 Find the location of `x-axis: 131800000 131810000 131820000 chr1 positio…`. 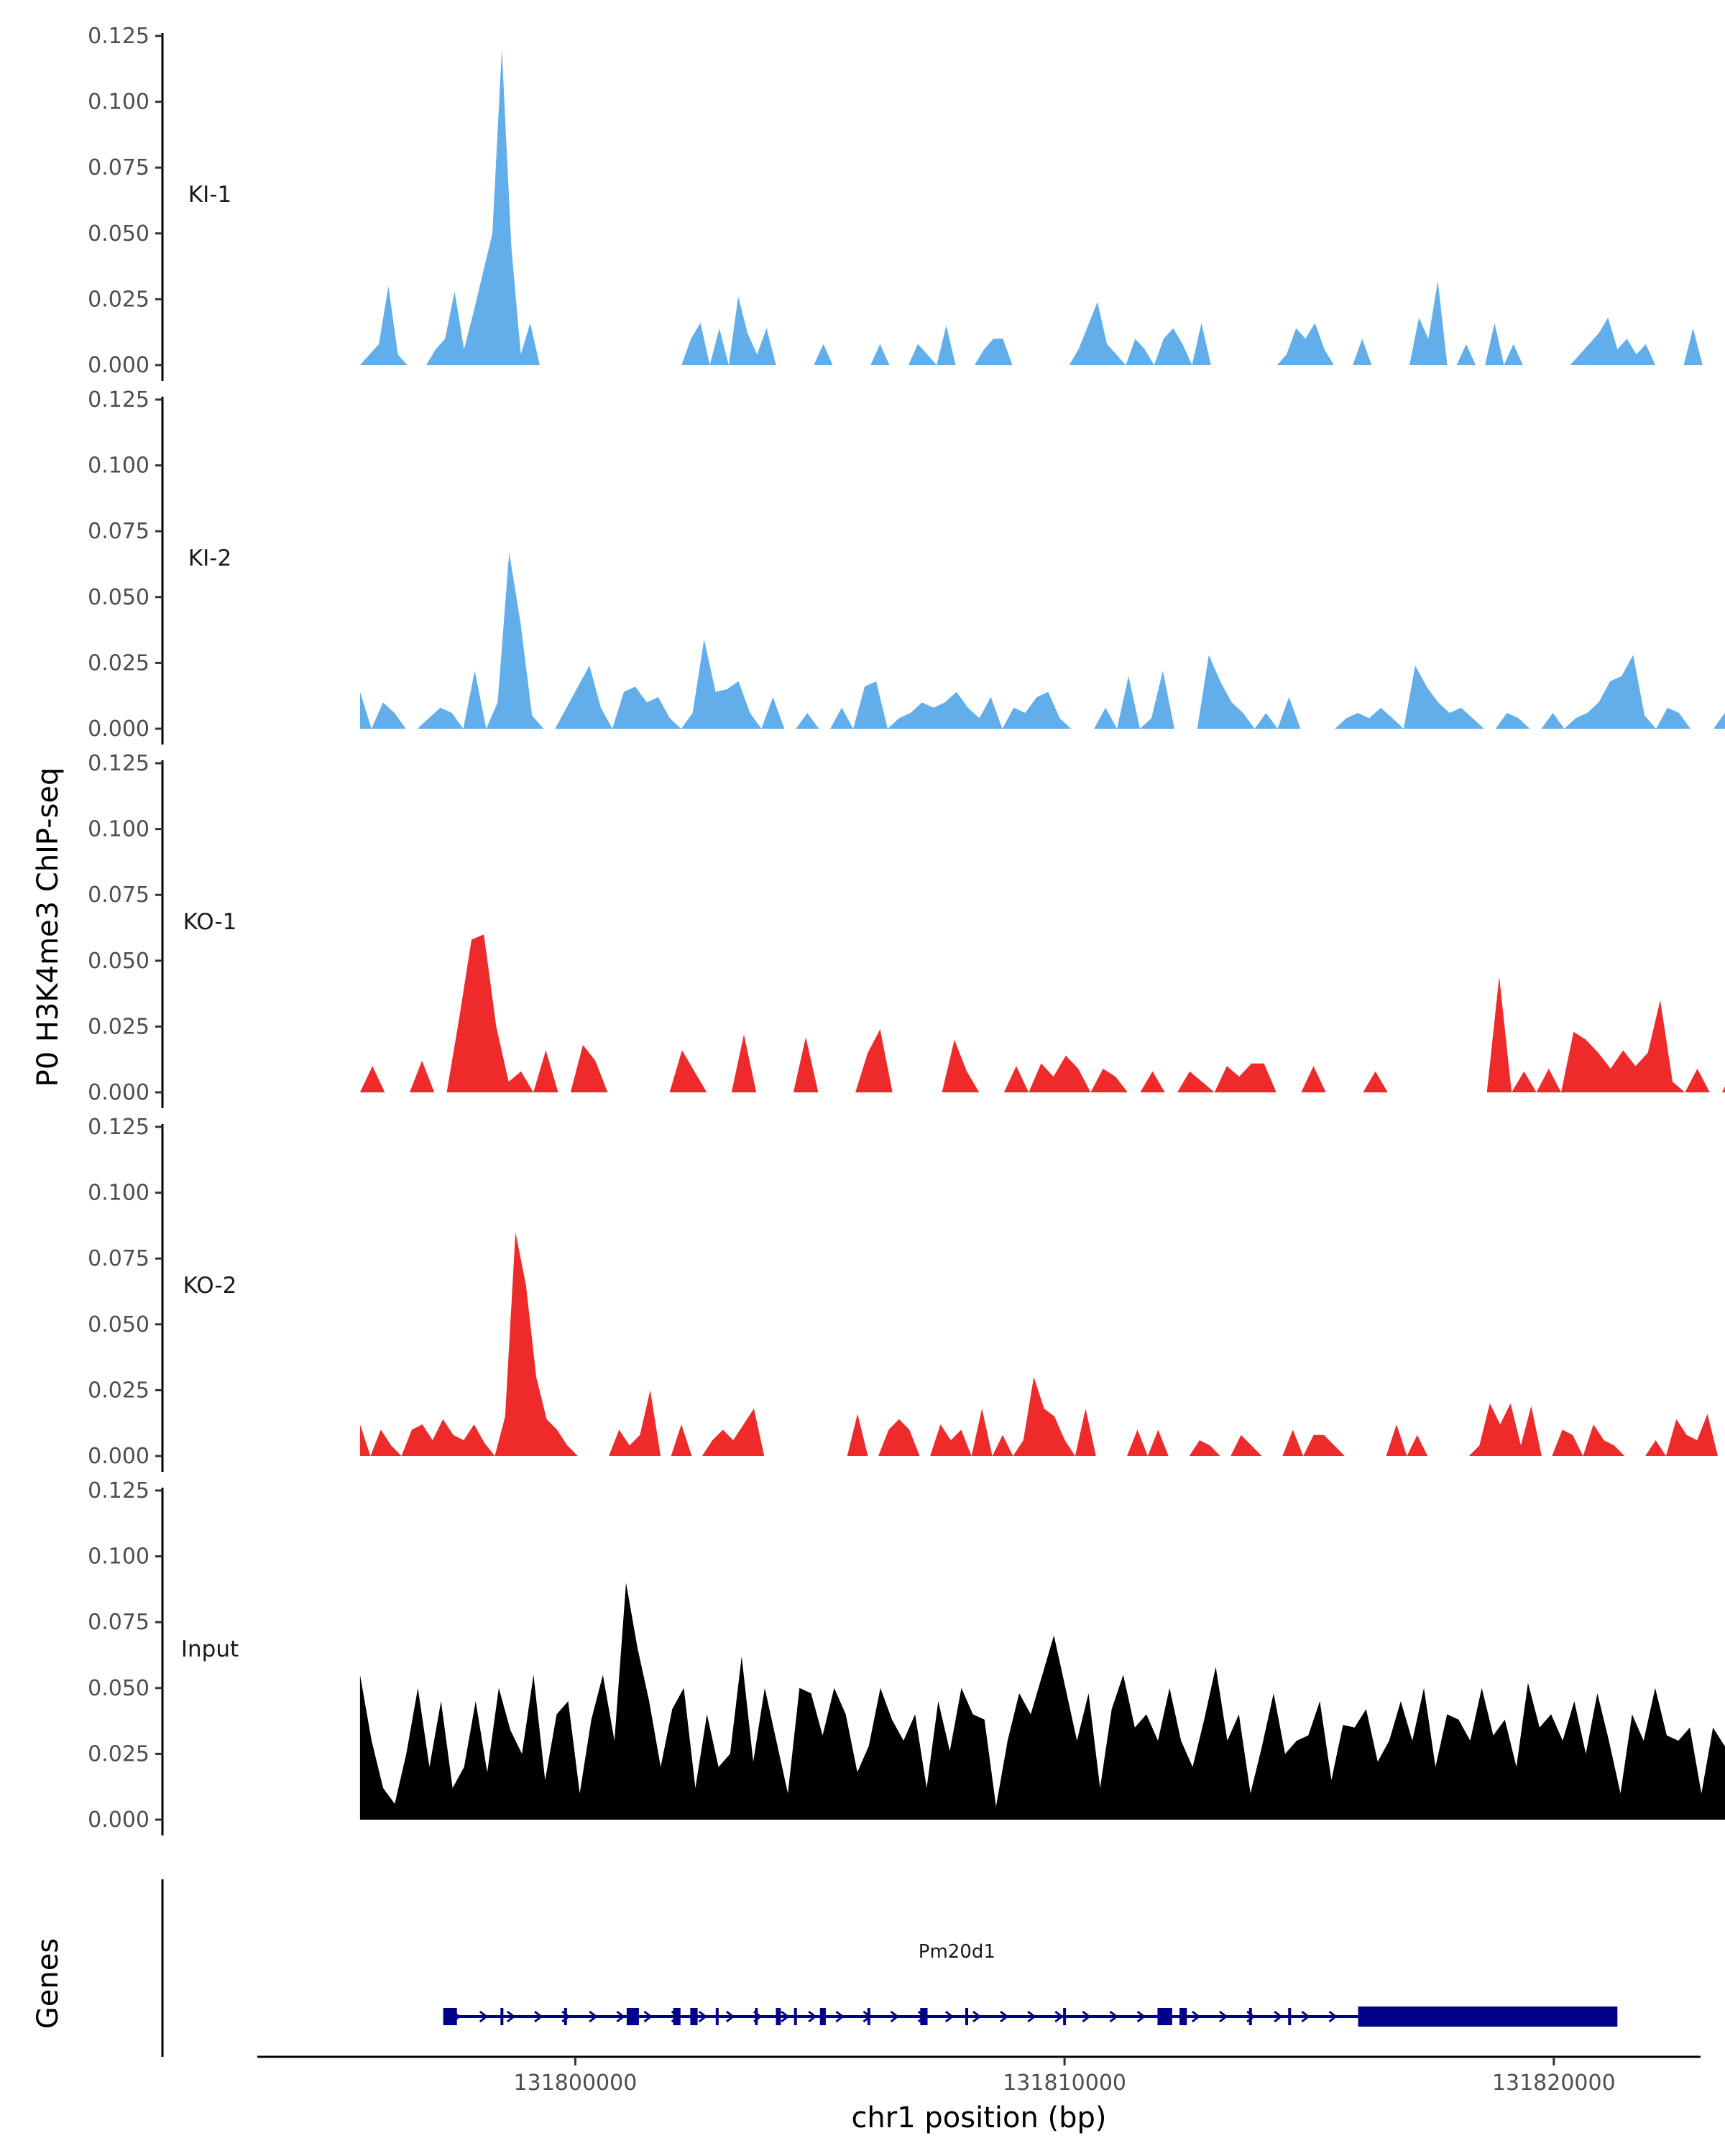

x-axis: 131800000 131810000 131820000 chr1 positio… is located at coordinates (979, 2094).